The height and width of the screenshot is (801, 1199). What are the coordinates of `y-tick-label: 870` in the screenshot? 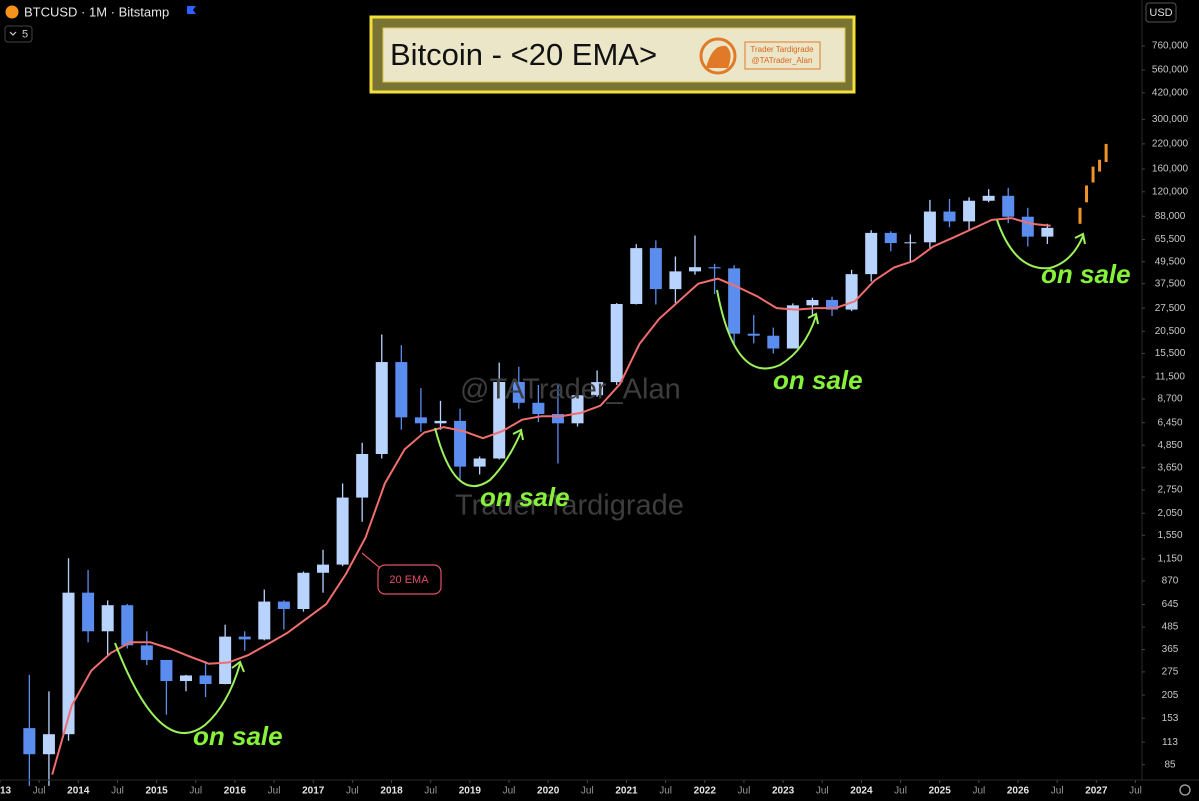 It's located at (1170, 581).